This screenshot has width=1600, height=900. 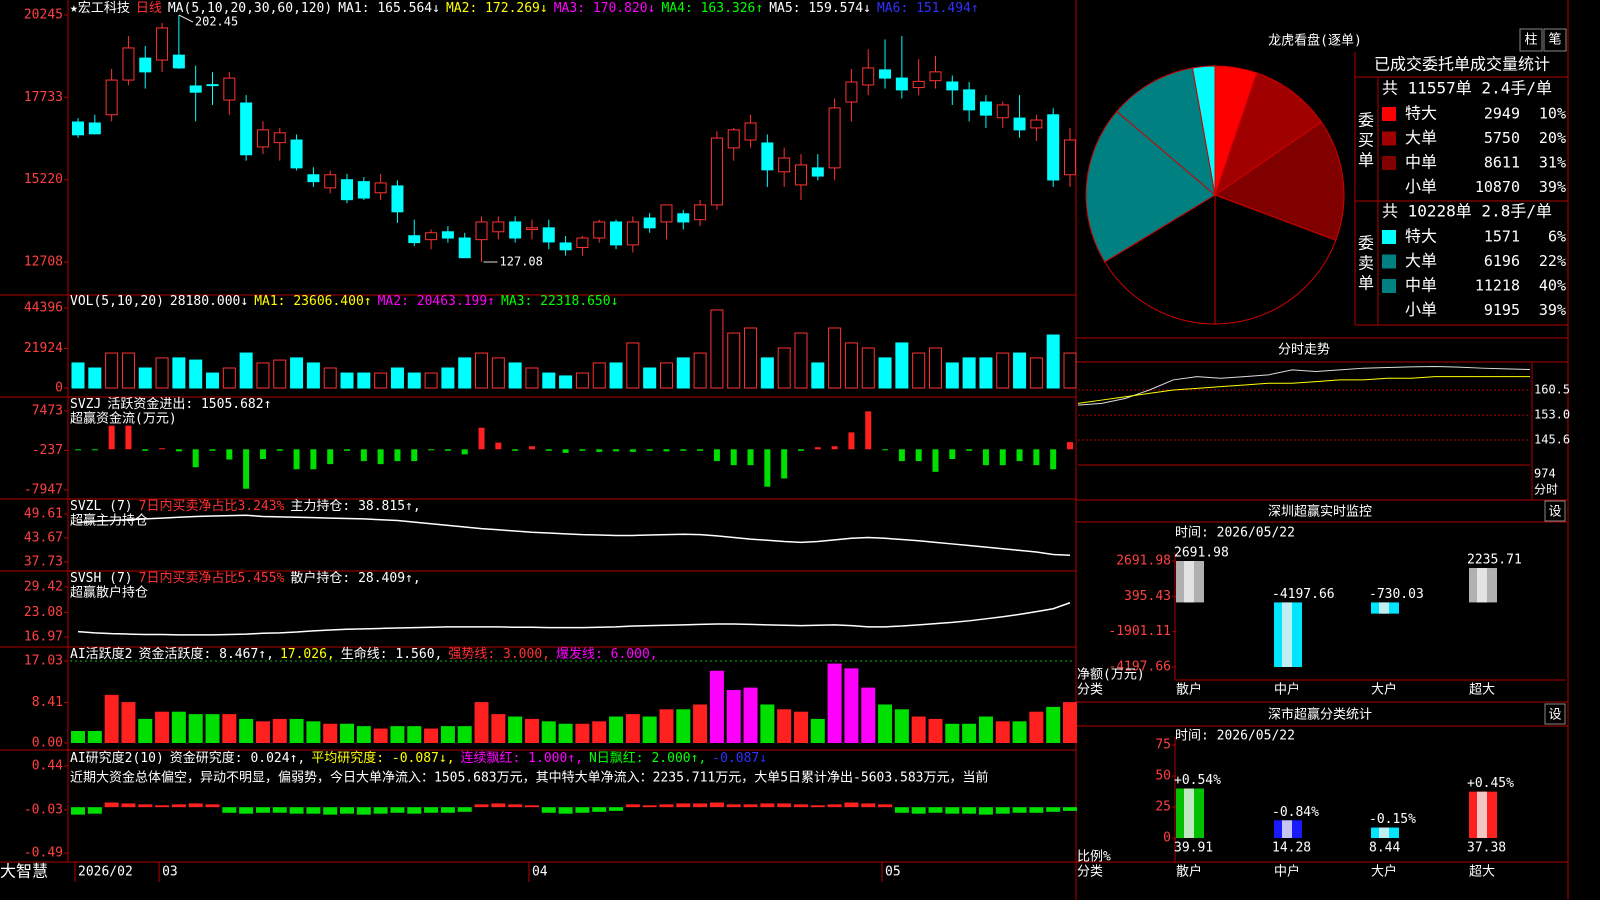 What do you see at coordinates (1552, 138) in the screenshot?
I see `row-pct: 20%` at bounding box center [1552, 138].